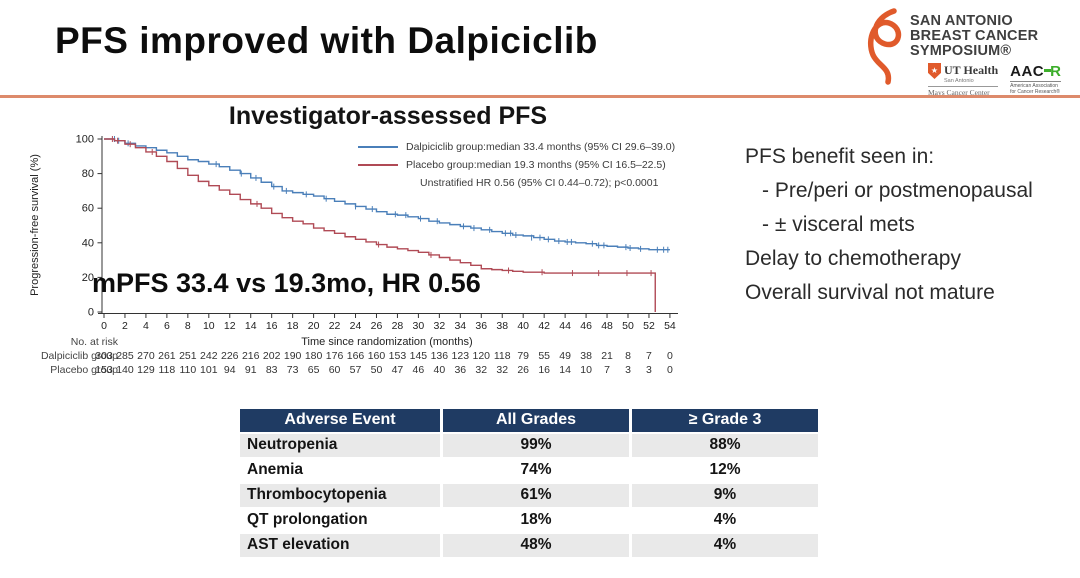  Describe the element at coordinates (586, 356) in the screenshot. I see `risk-value: 38` at that location.